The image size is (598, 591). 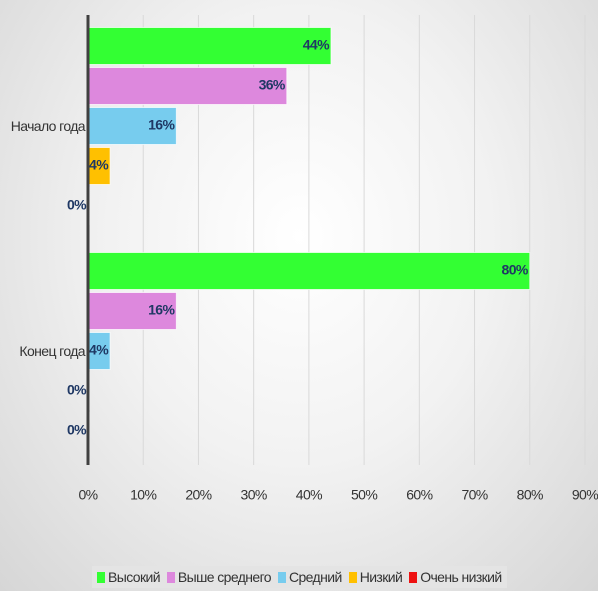 I want to click on x-tick-label: 80%, so click(x=530, y=495).